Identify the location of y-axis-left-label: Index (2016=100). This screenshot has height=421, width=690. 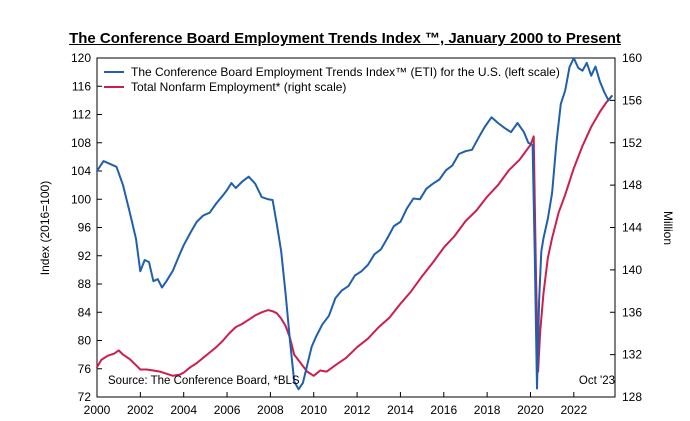
(45, 228).